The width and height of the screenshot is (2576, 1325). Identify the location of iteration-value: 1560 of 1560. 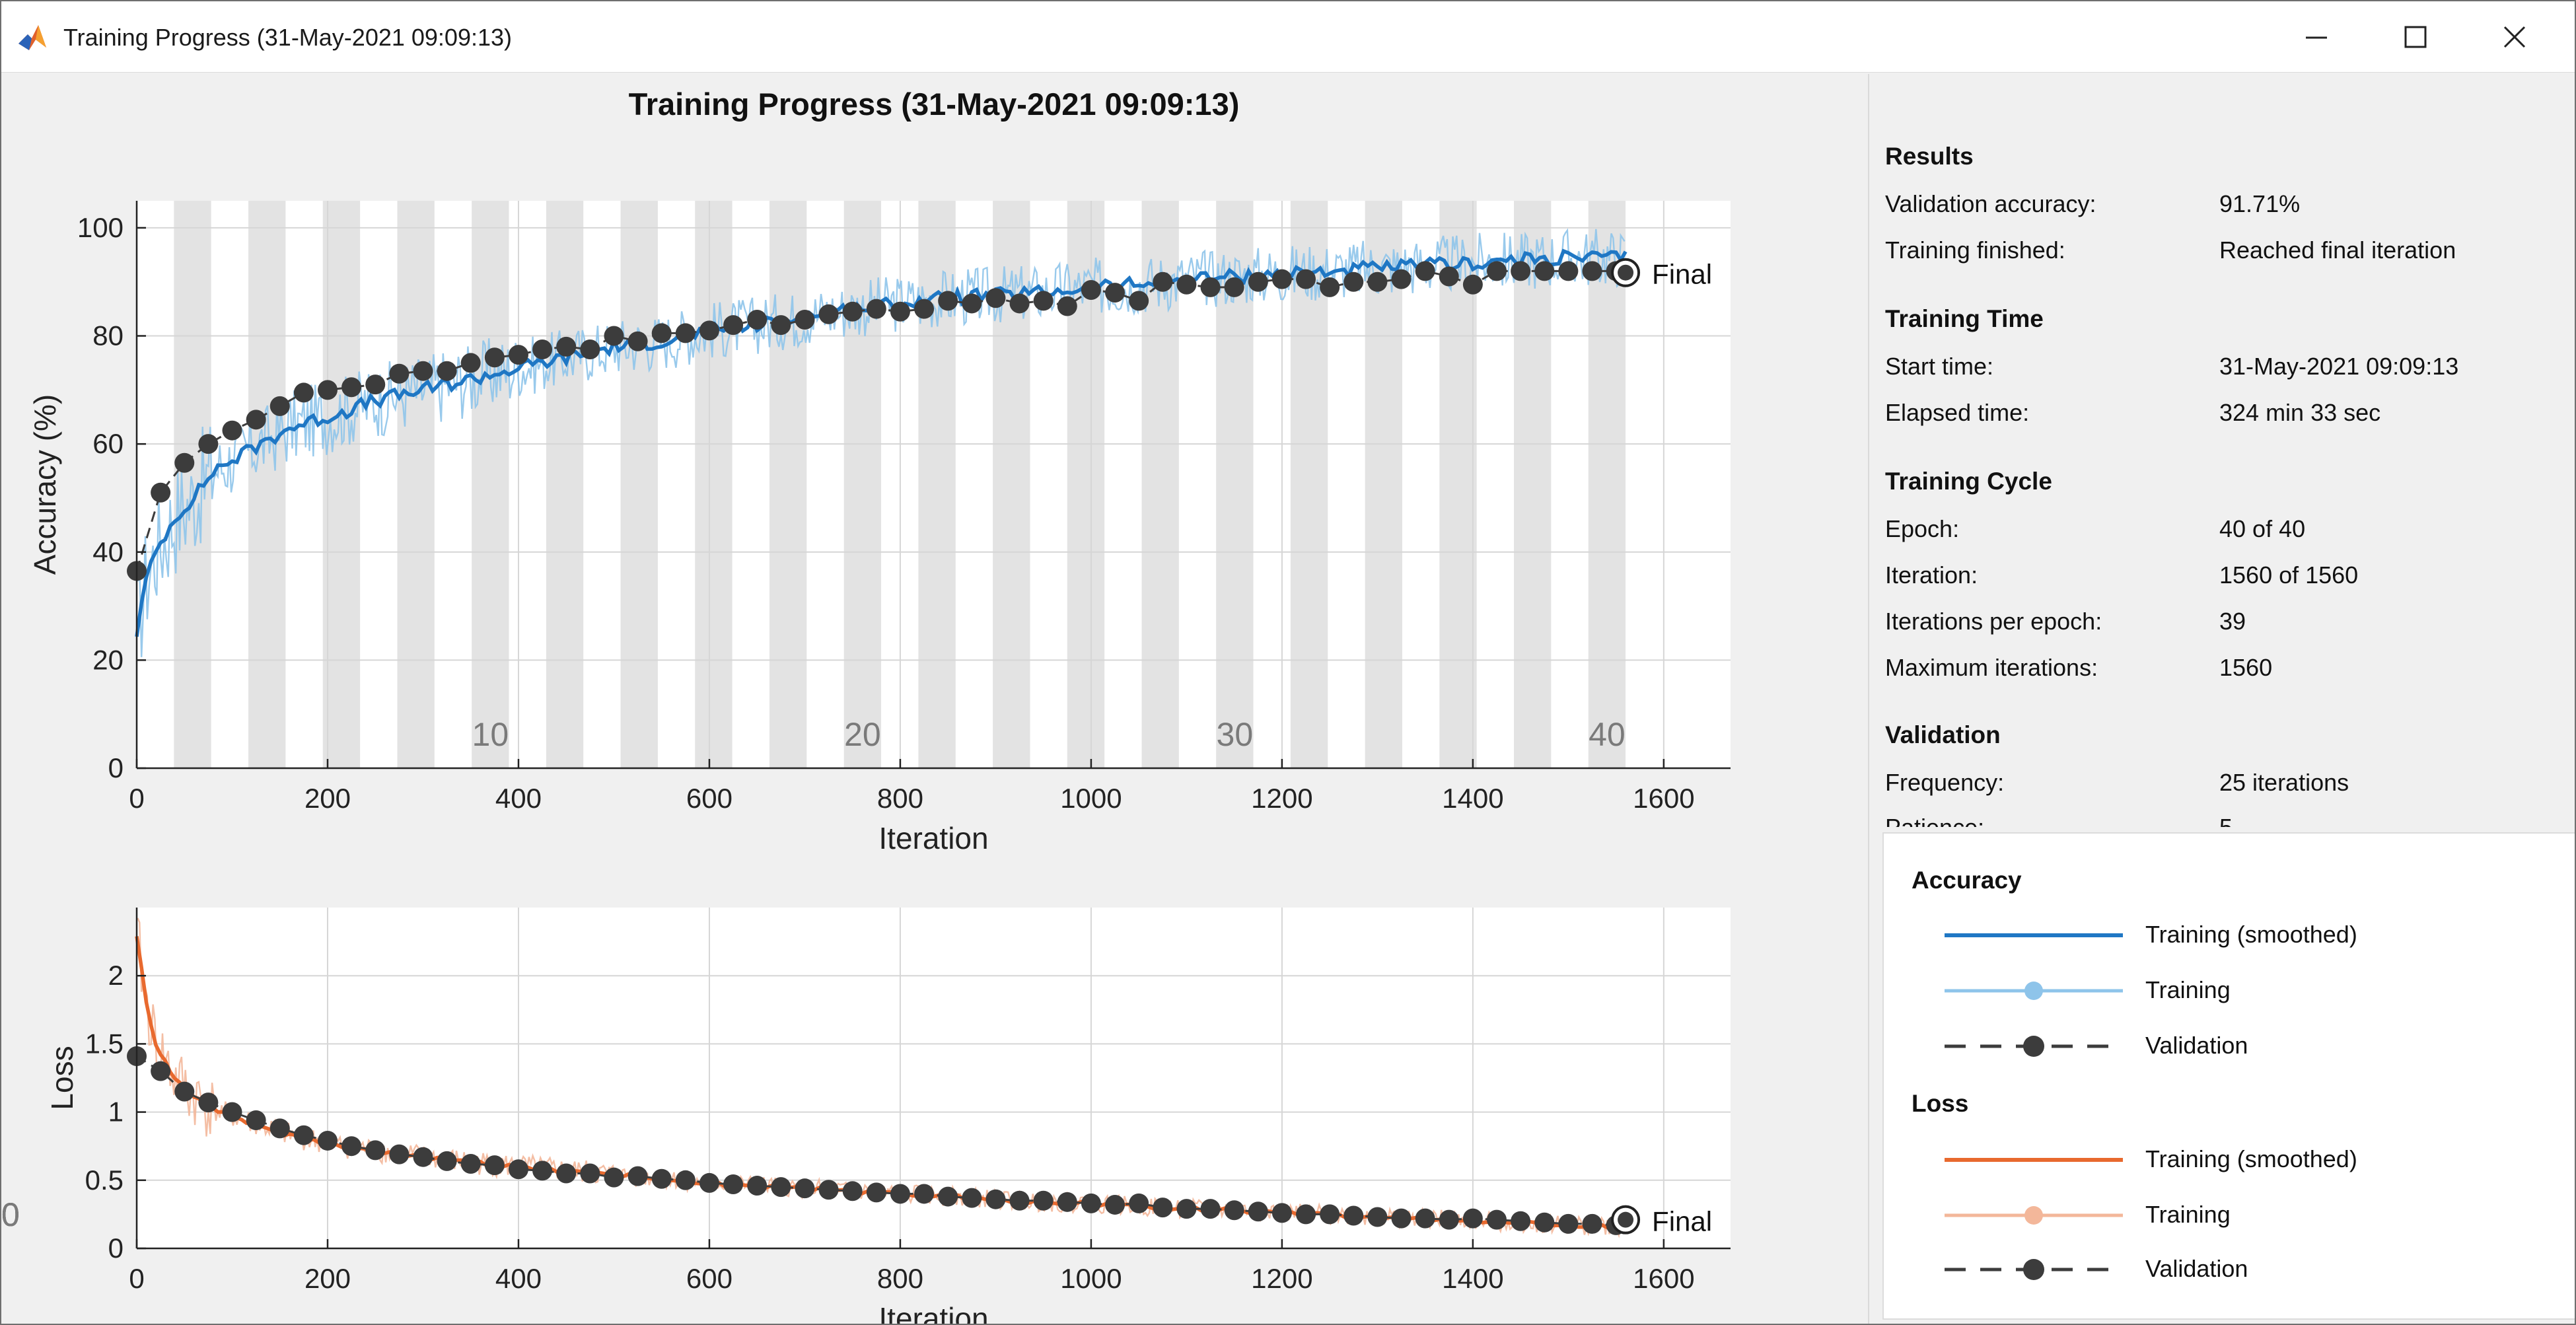
(2289, 575).